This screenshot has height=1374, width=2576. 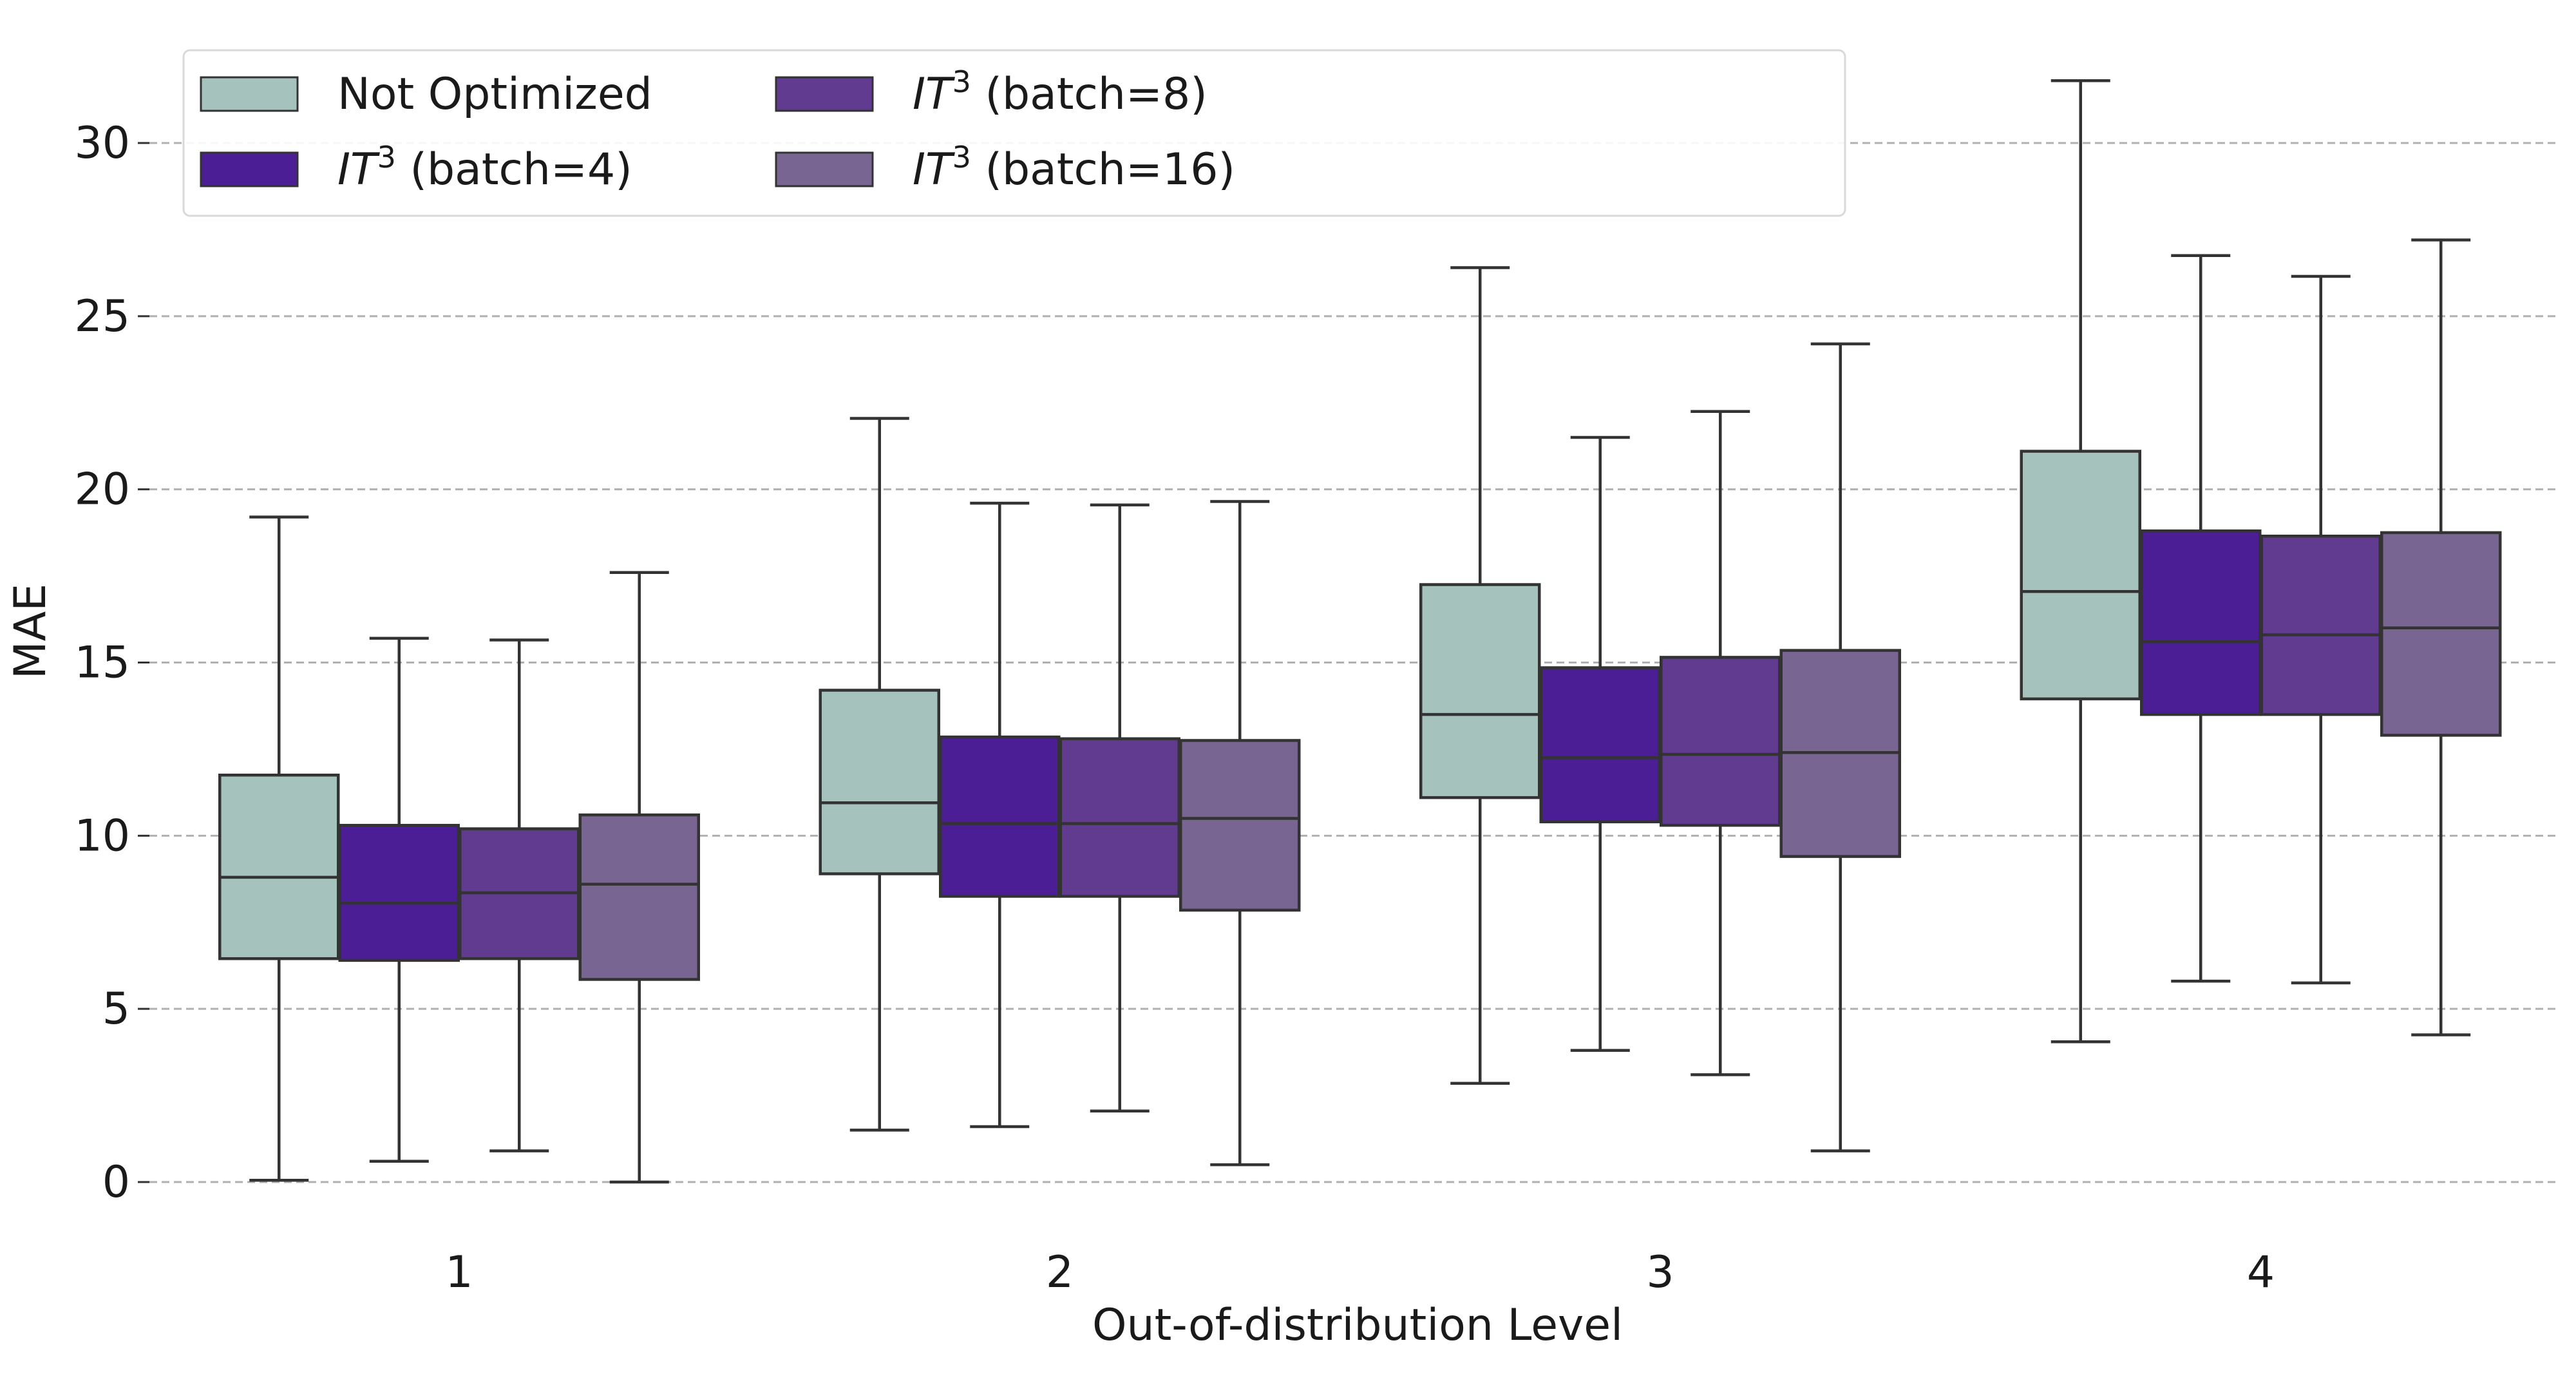 I want to click on x-axis-ticks: 1 2 3 4, so click(x=1360, y=1272).